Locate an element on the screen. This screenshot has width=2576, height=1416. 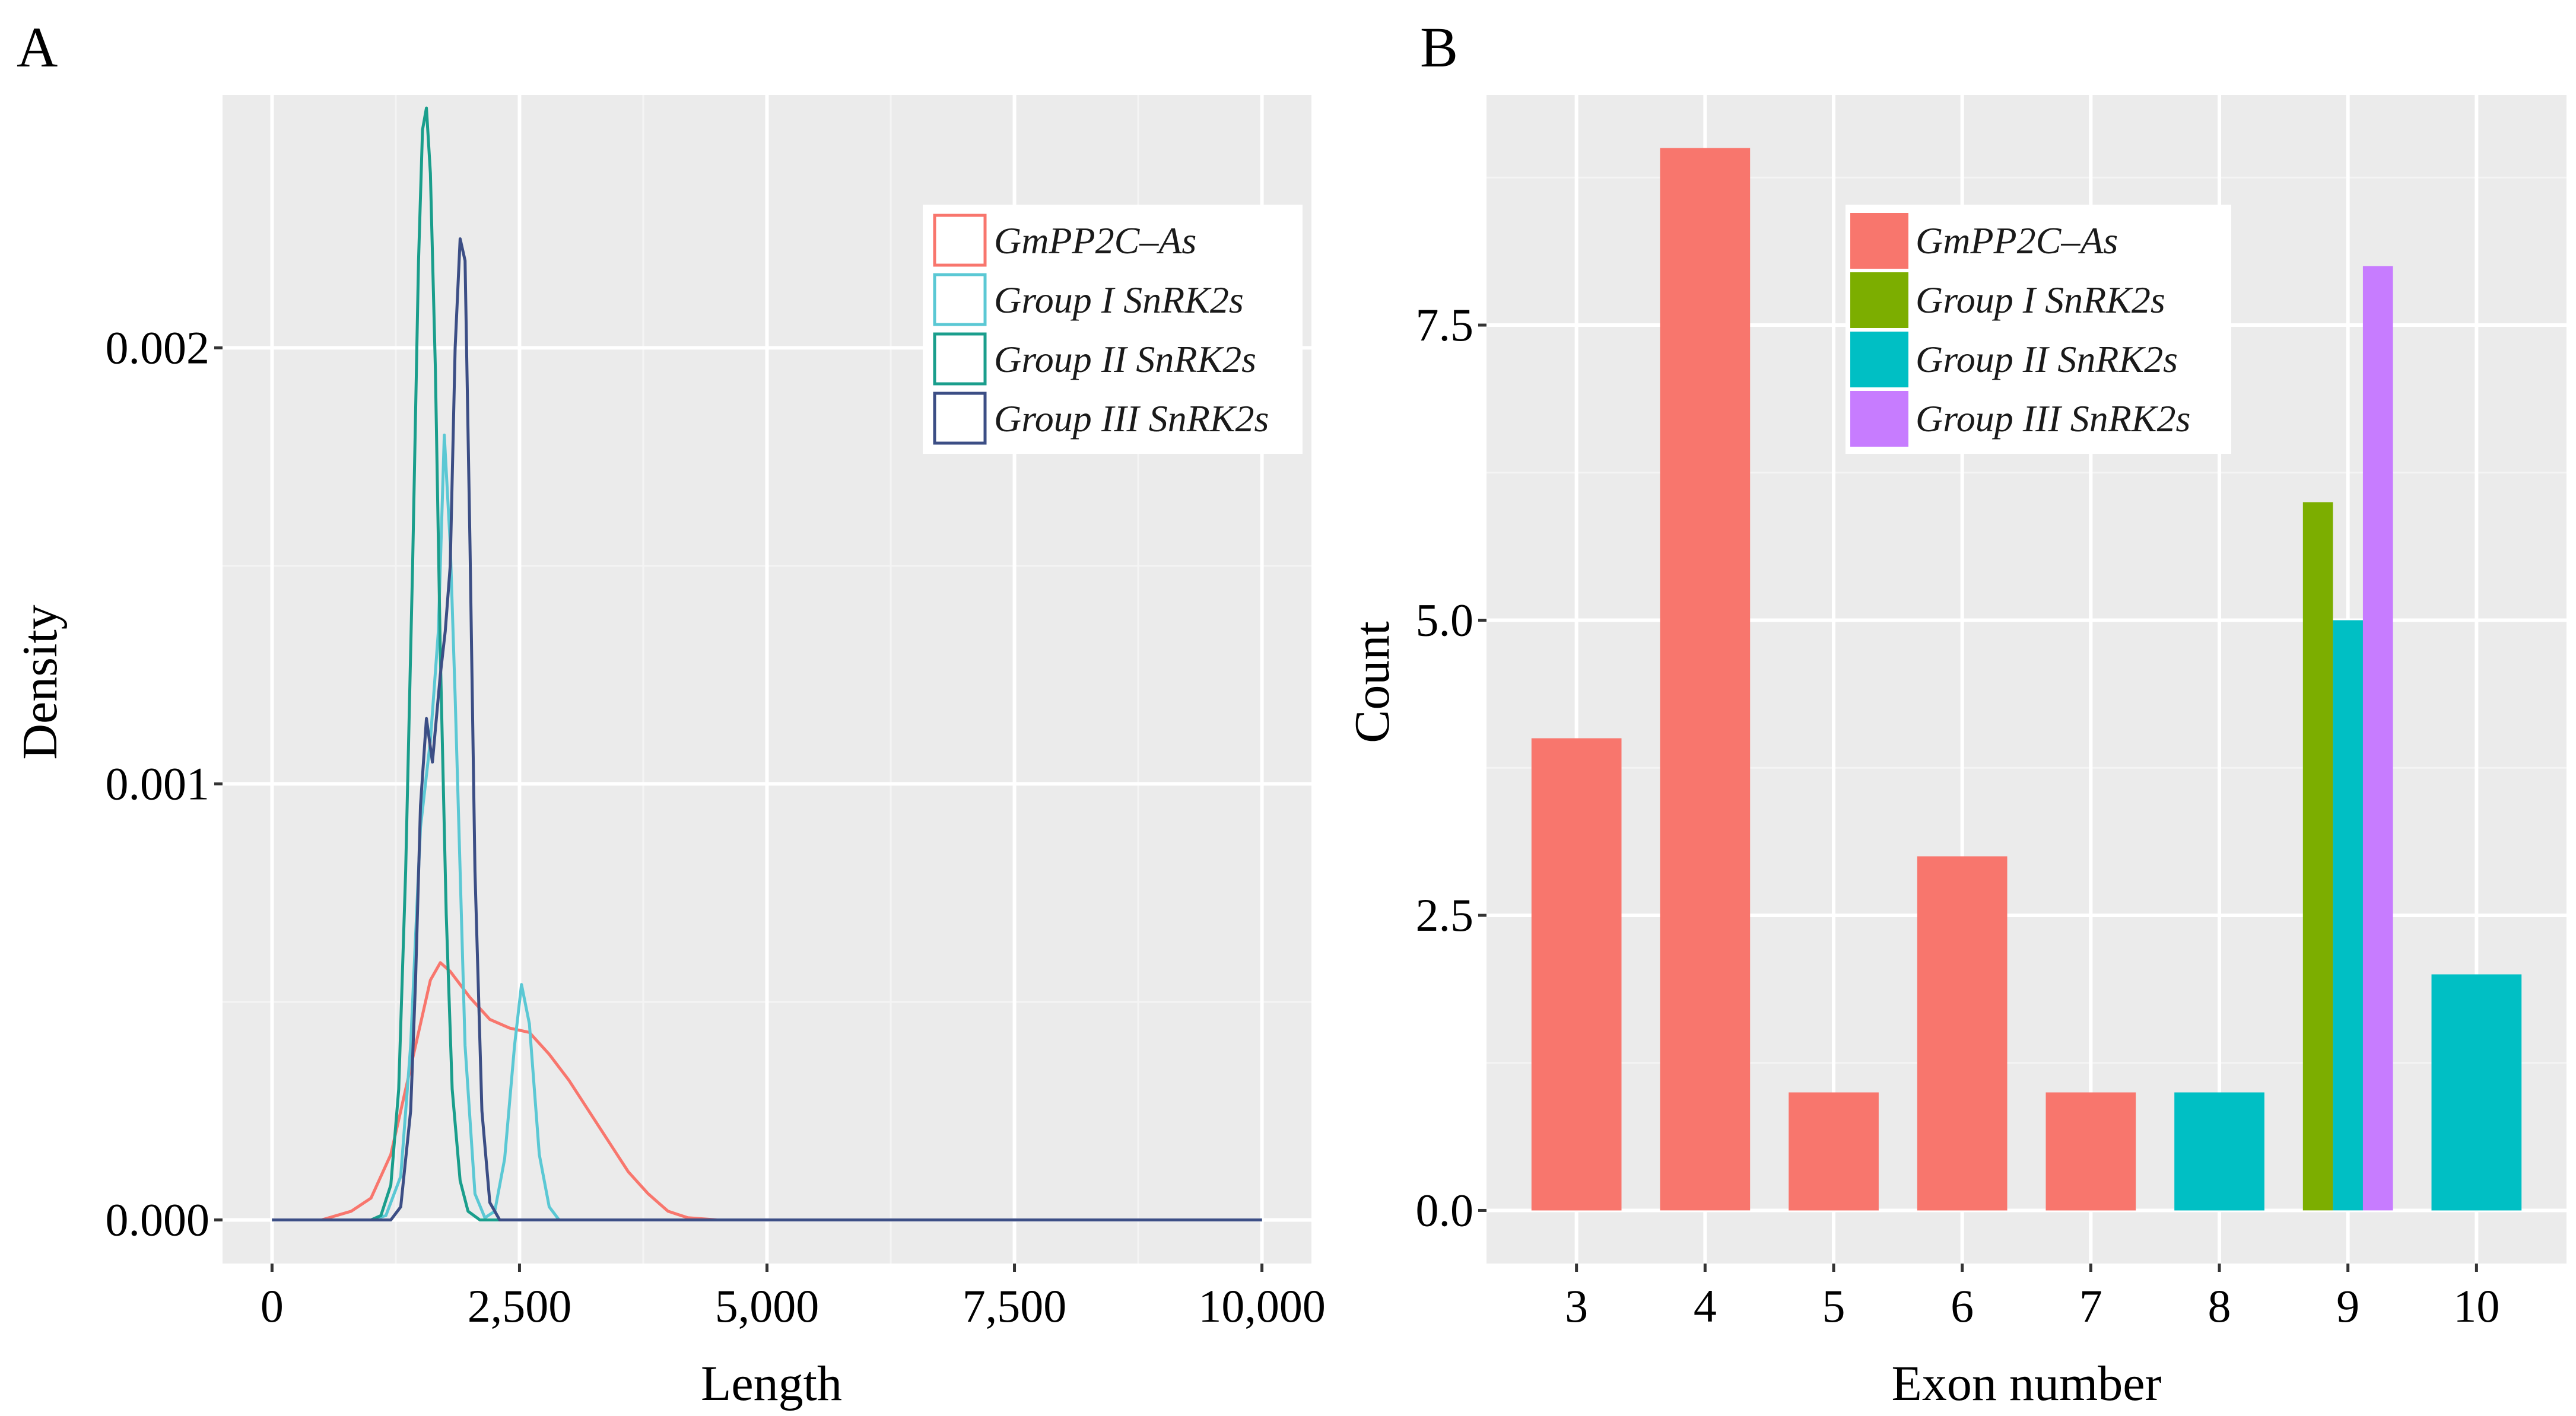
panel-b-x-tick-label: 4 is located at coordinates (1705, 1306).